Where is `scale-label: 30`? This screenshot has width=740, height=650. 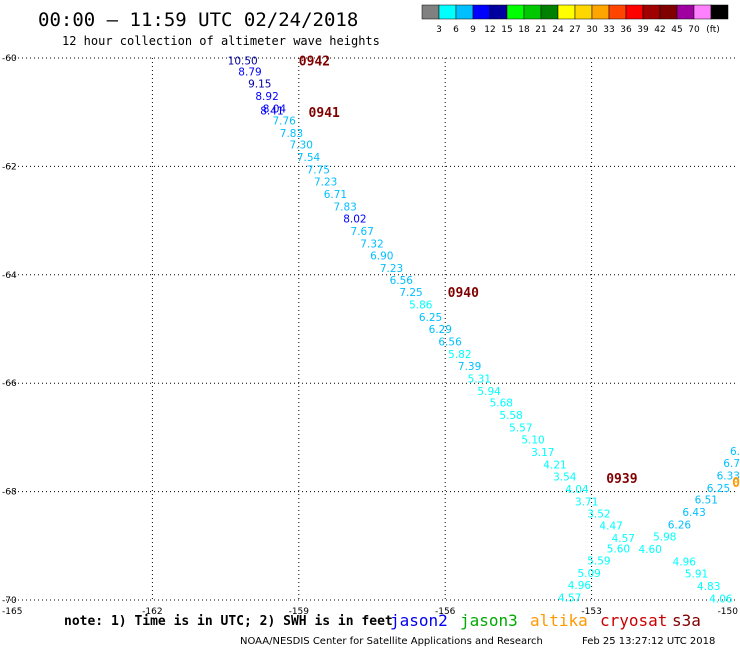 scale-label: 30 is located at coordinates (592, 30).